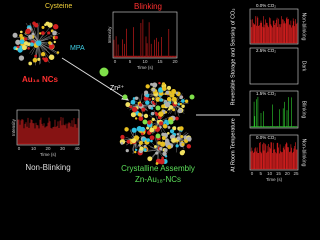 This screenshot has width=320, height=240. What do you see at coordinates (130, 61) in the screenshot?
I see `x-tick-label: 5` at bounding box center [130, 61].